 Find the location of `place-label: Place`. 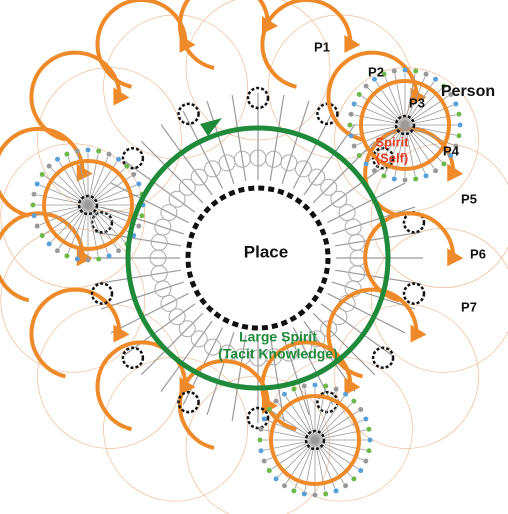

place-label: Place is located at coordinates (266, 251).